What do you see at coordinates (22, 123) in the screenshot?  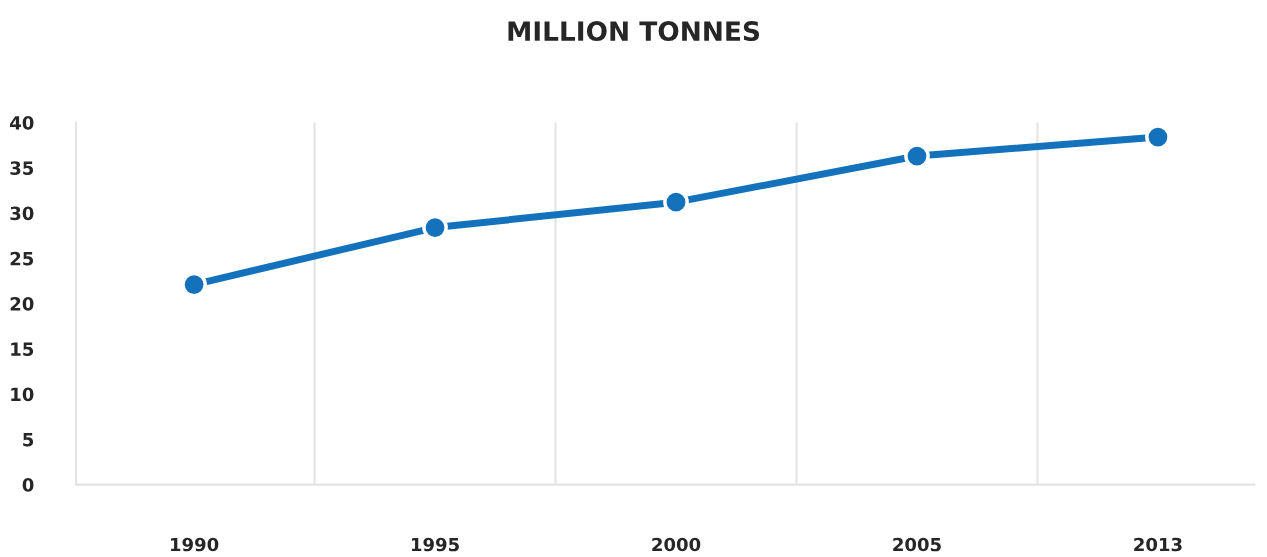 I see `y-tick-label: 40` at bounding box center [22, 123].